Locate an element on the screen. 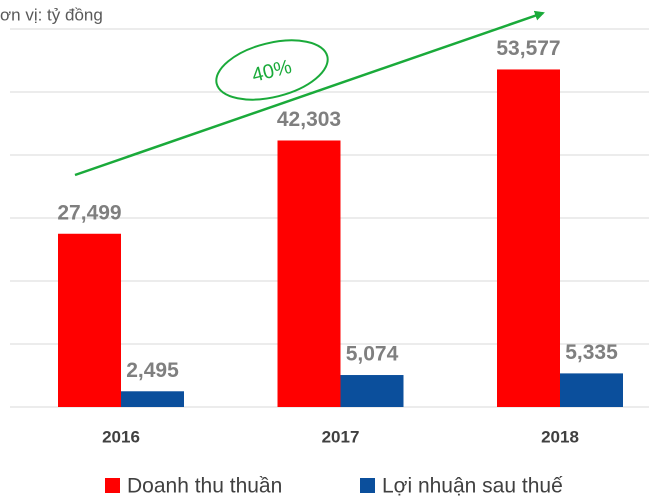 The height and width of the screenshot is (496, 649). x-tick-label: 2016 is located at coordinates (121, 436).